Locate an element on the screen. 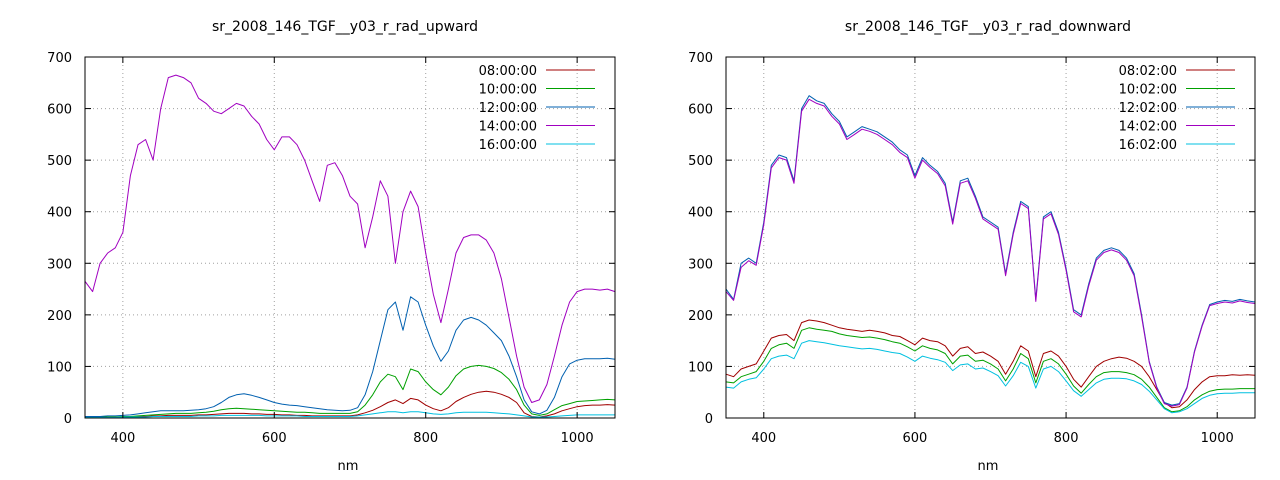 Image resolution: width=1280 pixels, height=480 pixels. legend-label: 12:02:00 is located at coordinates (1148, 108).